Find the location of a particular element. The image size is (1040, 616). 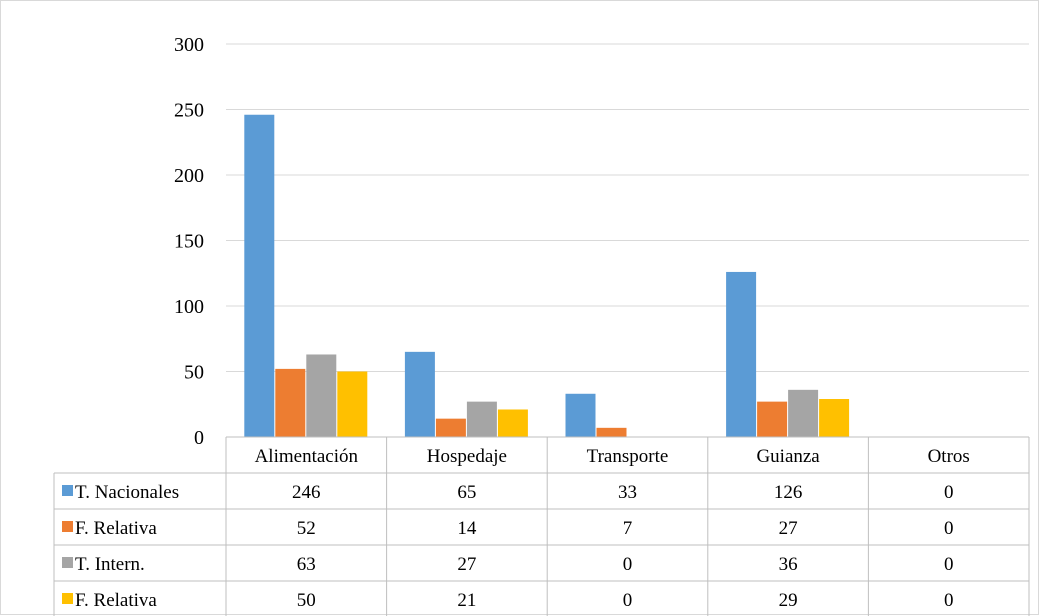

legend-label: T. Nacionales is located at coordinates (127, 492).